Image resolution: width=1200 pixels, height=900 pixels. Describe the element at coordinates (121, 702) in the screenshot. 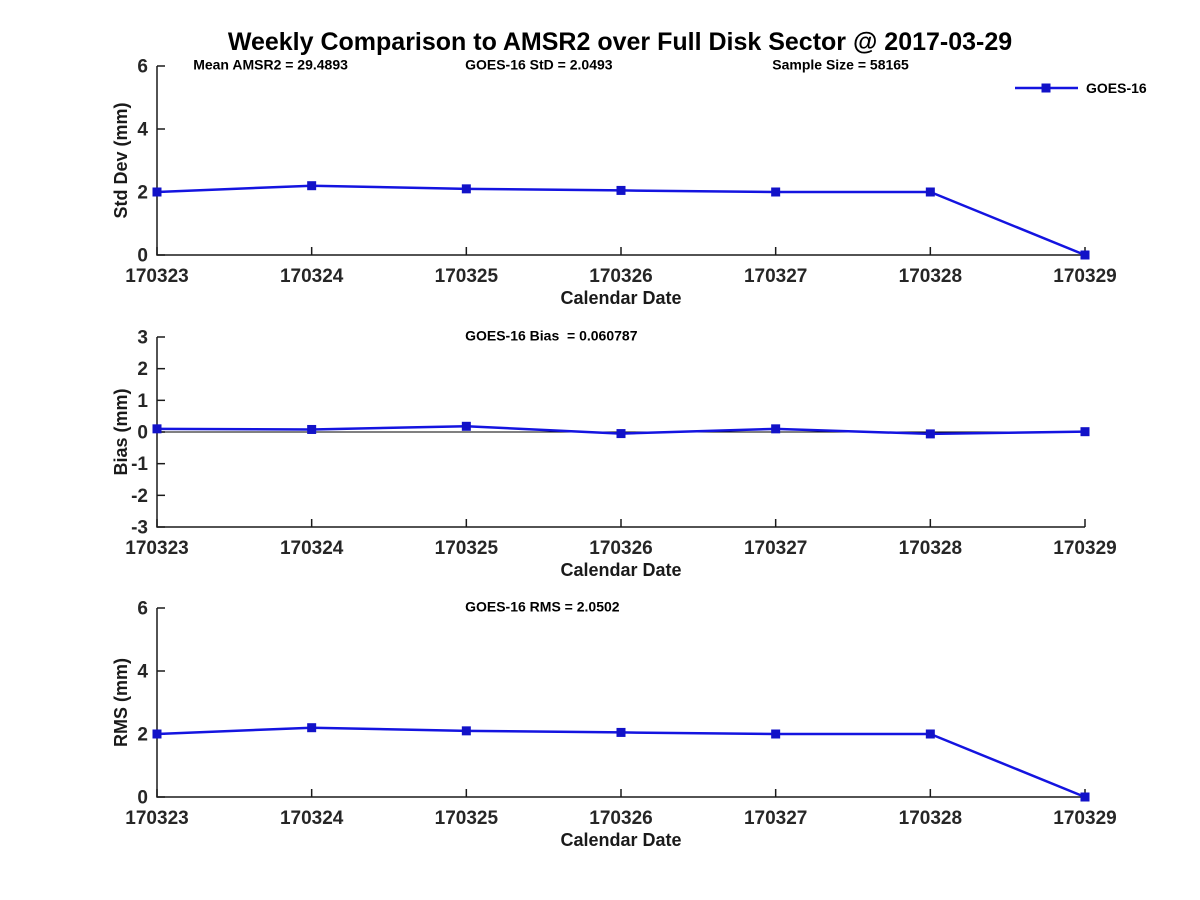

I see `y-axis-label: RMS (mm)` at that location.